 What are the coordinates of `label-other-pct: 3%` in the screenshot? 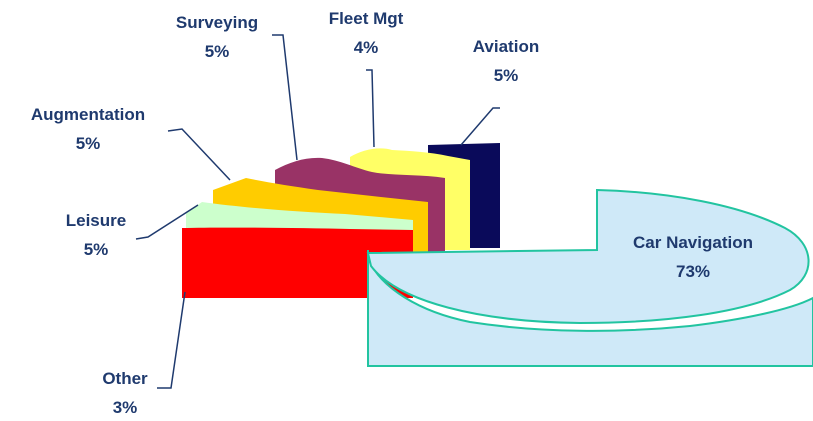 It's located at (125, 407).